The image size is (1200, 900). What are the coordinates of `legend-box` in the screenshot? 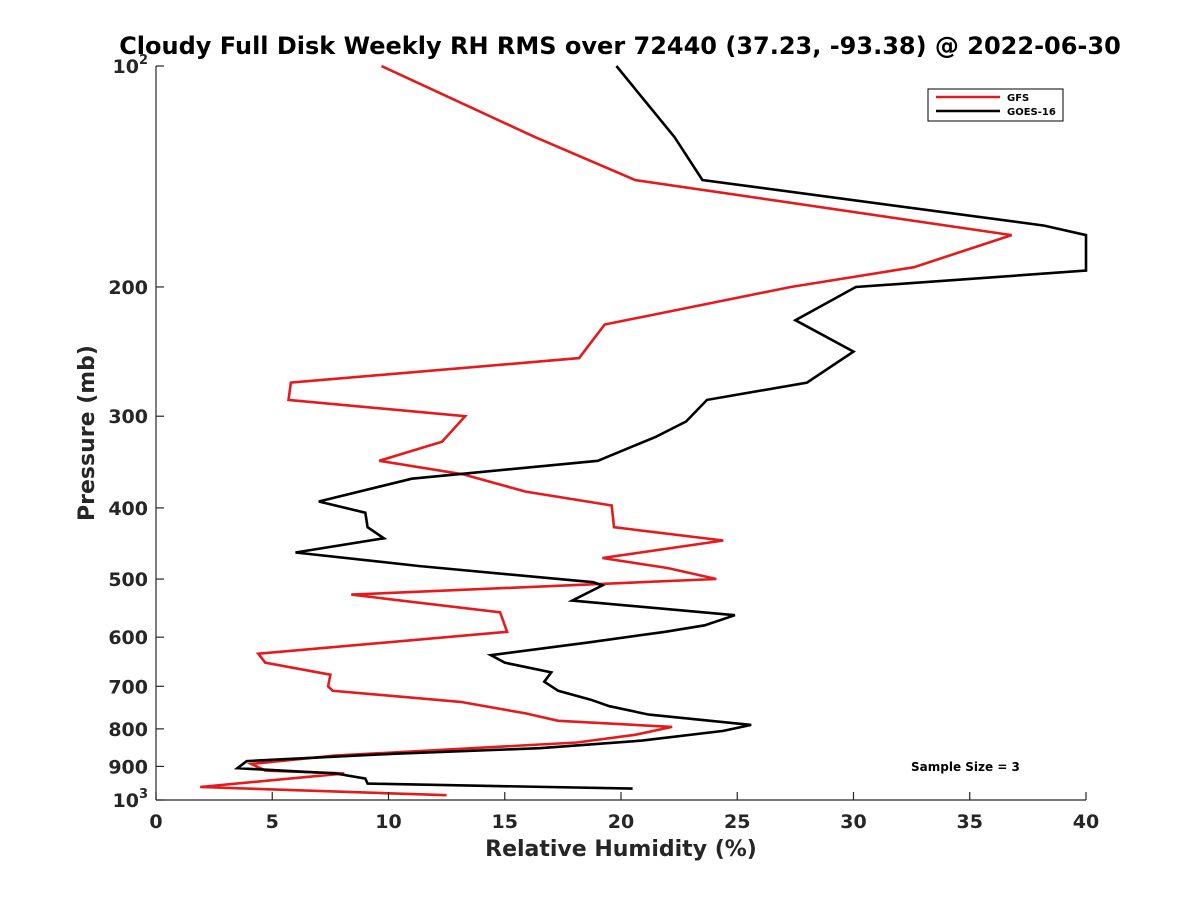 It's located at (995, 105).